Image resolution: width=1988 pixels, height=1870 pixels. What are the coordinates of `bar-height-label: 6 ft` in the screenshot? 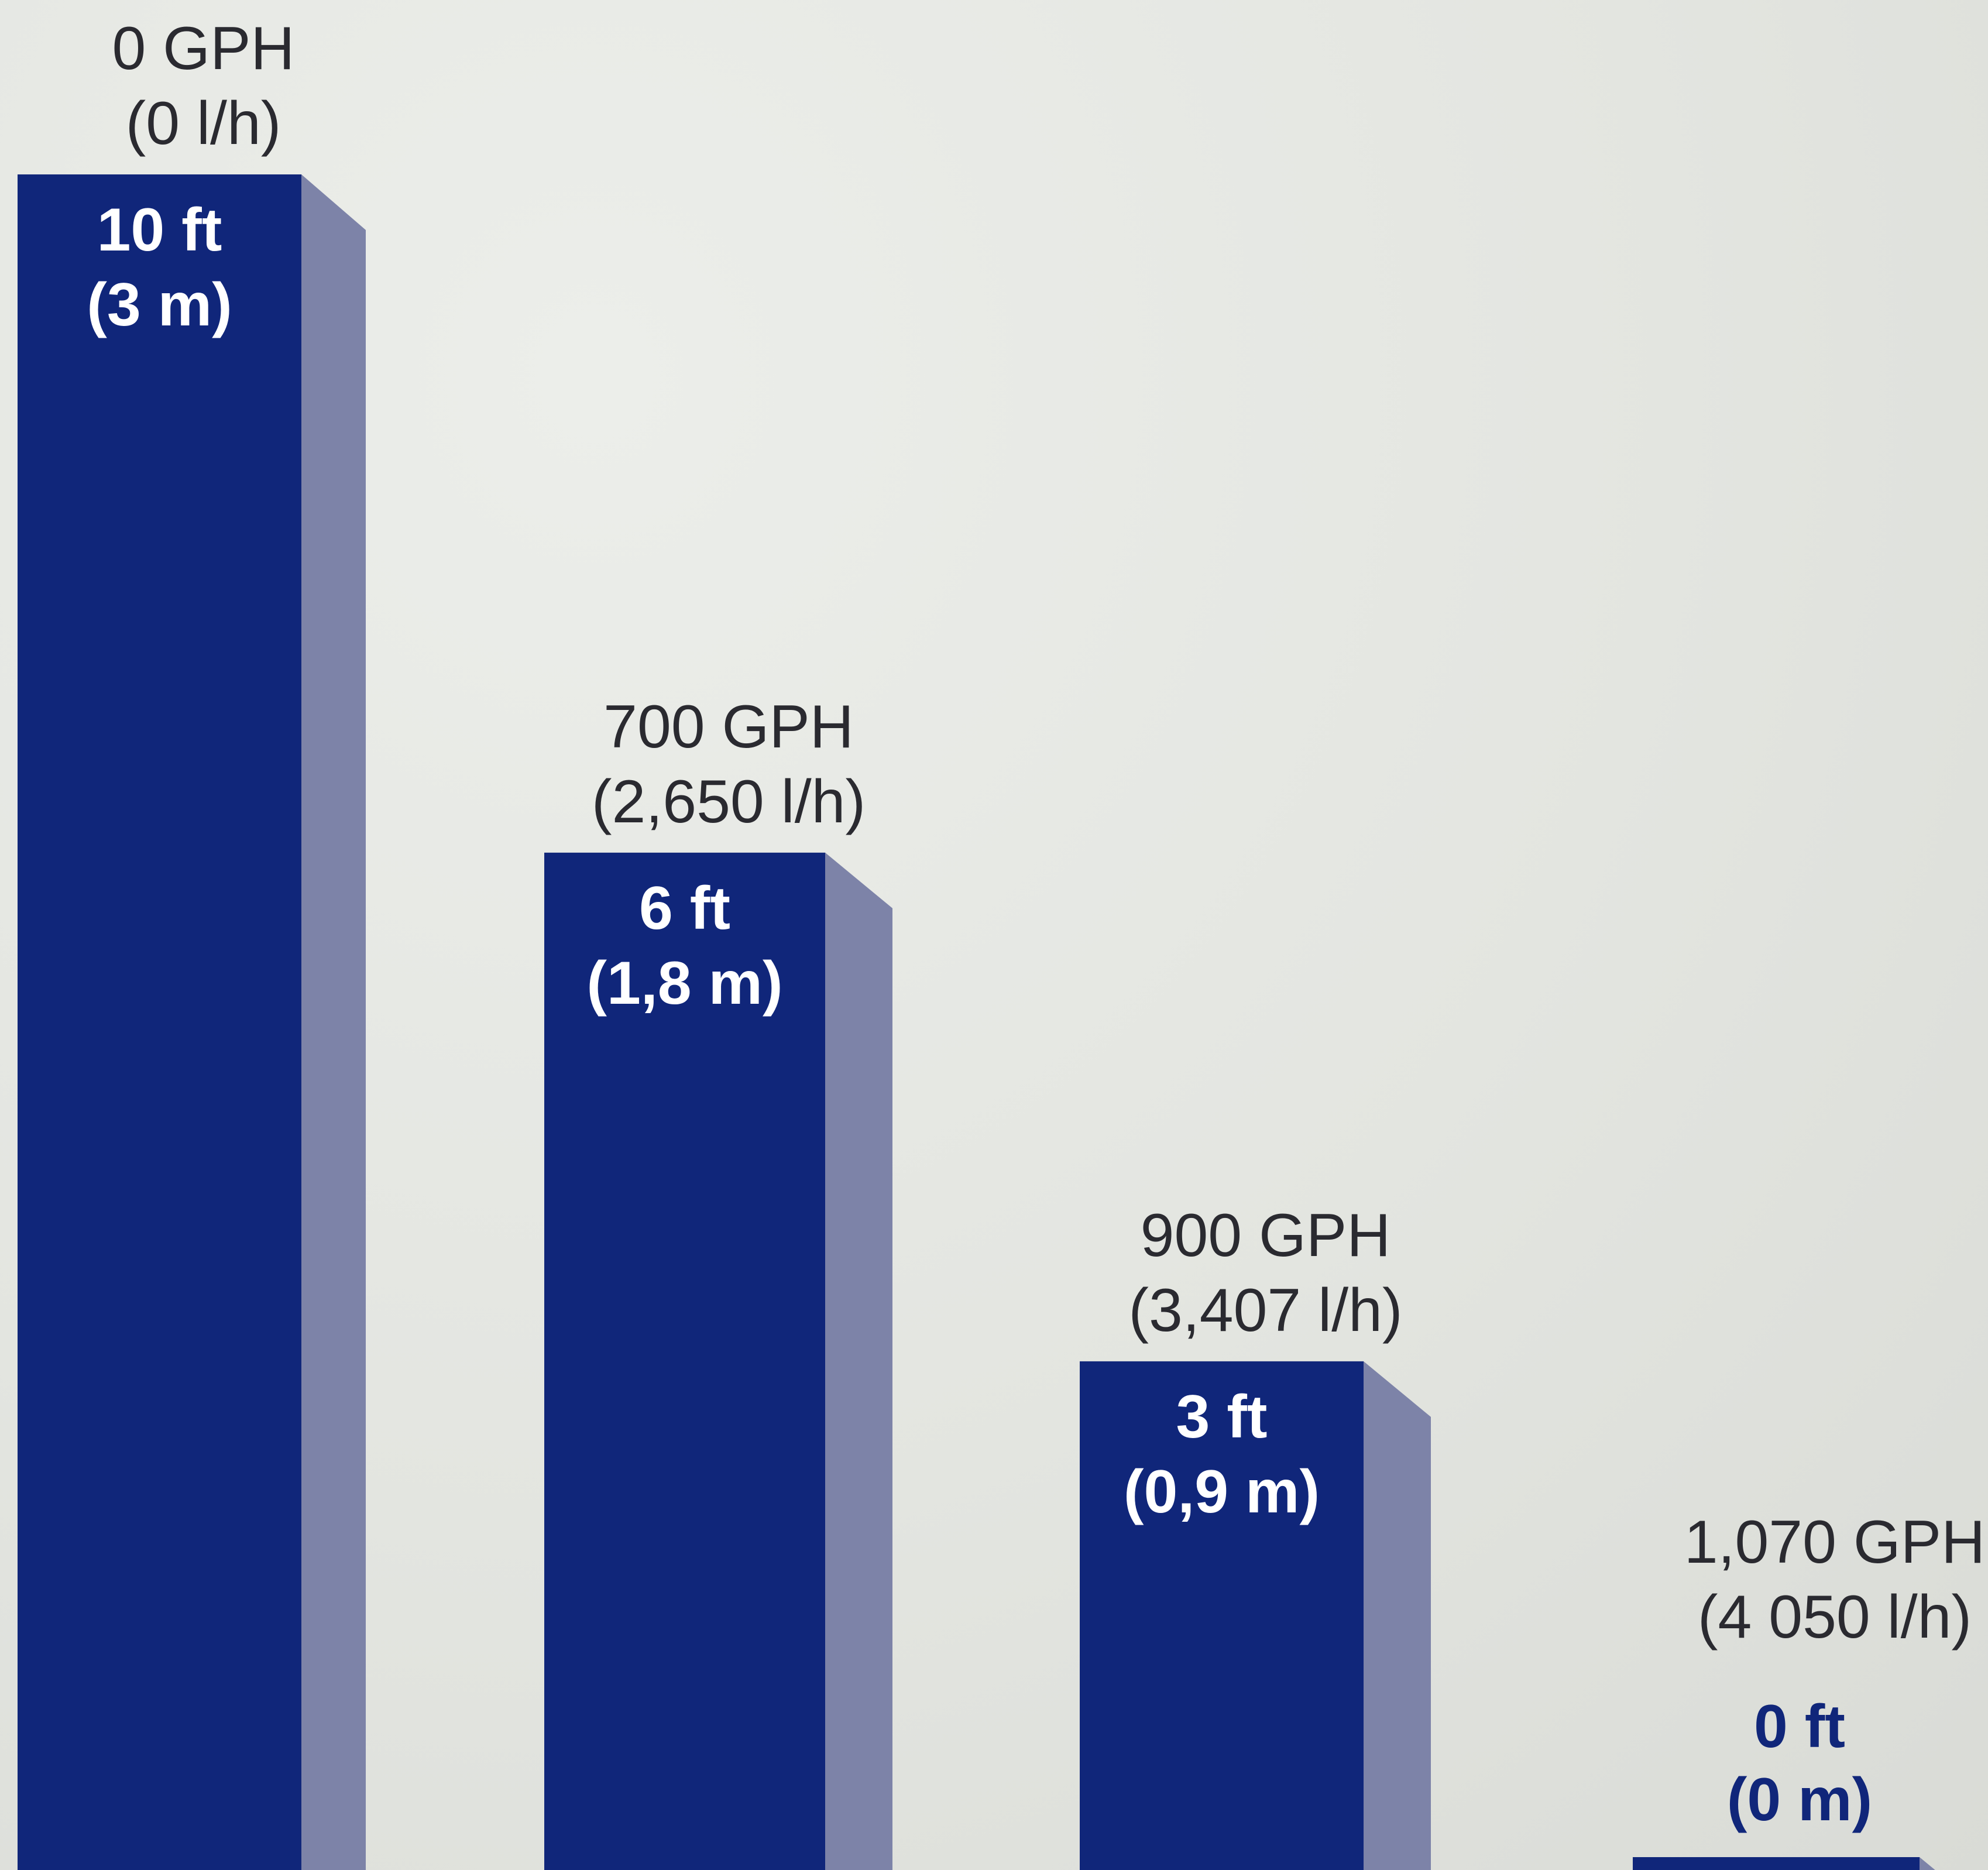 It's located at (685, 908).